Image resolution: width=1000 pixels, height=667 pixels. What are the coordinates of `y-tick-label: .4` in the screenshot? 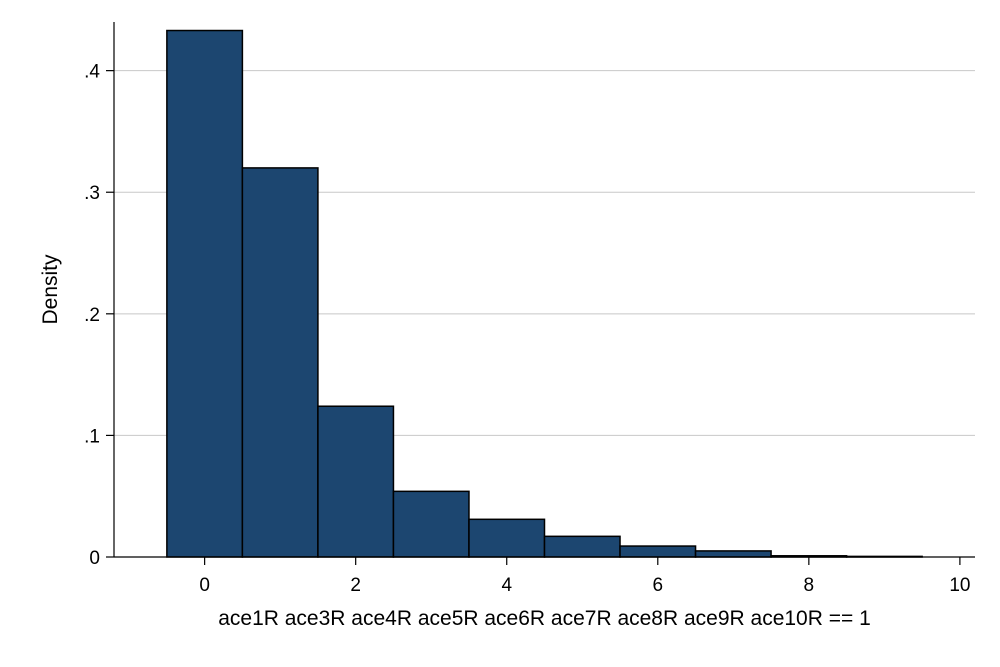 It's located at (92, 72).